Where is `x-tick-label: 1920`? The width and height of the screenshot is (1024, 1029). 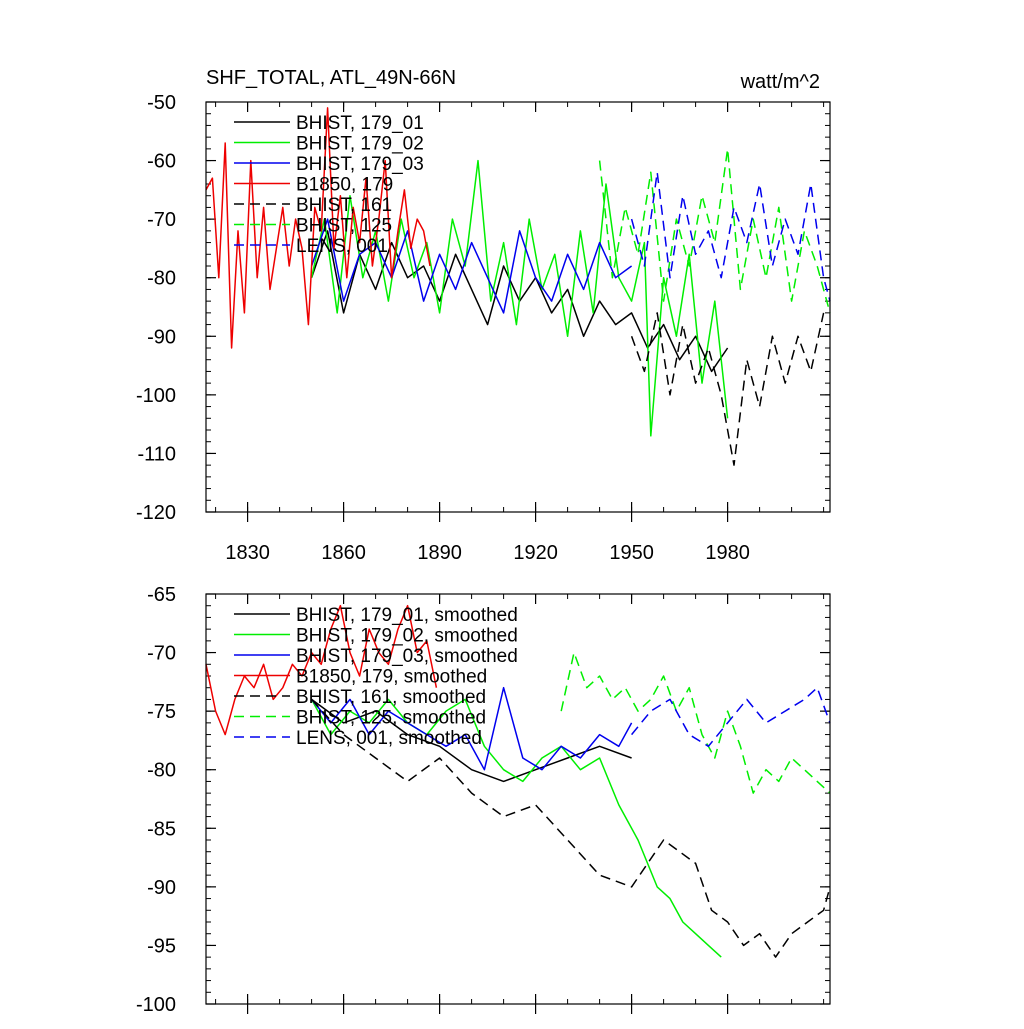
x-tick-label: 1920 is located at coordinates (535, 553).